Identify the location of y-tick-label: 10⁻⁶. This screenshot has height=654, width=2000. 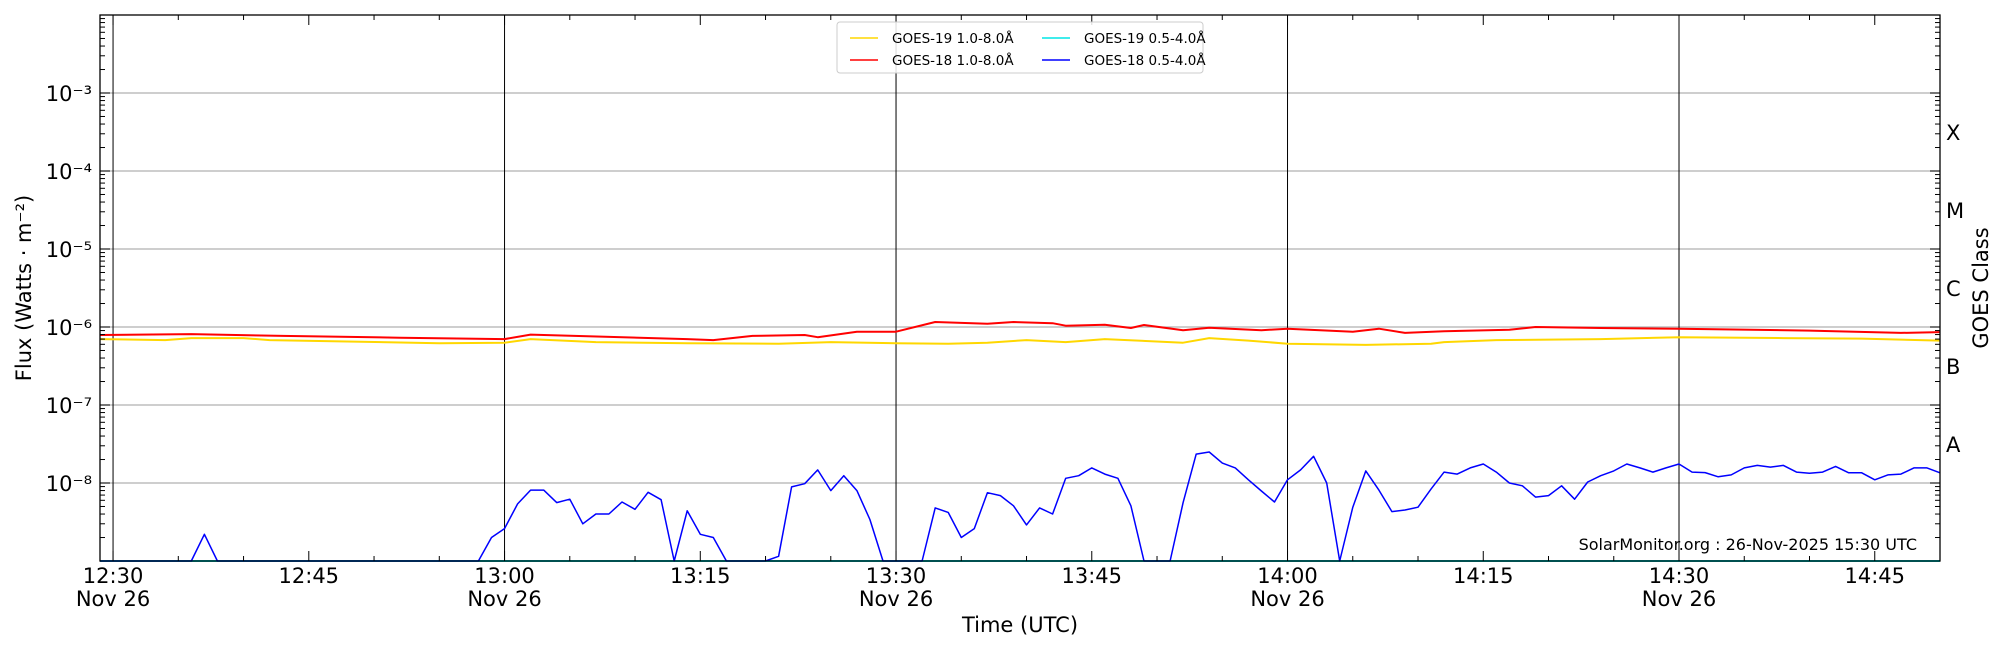
(69, 328).